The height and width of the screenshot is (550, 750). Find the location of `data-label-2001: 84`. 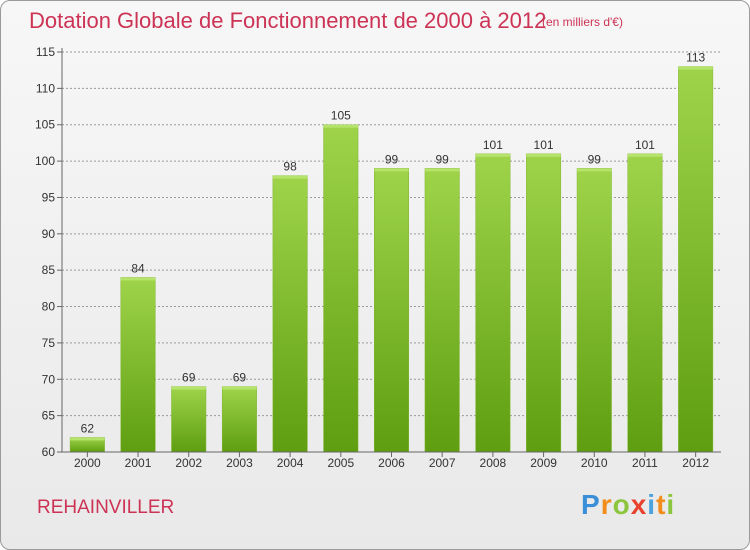

data-label-2001: 84 is located at coordinates (138, 268).